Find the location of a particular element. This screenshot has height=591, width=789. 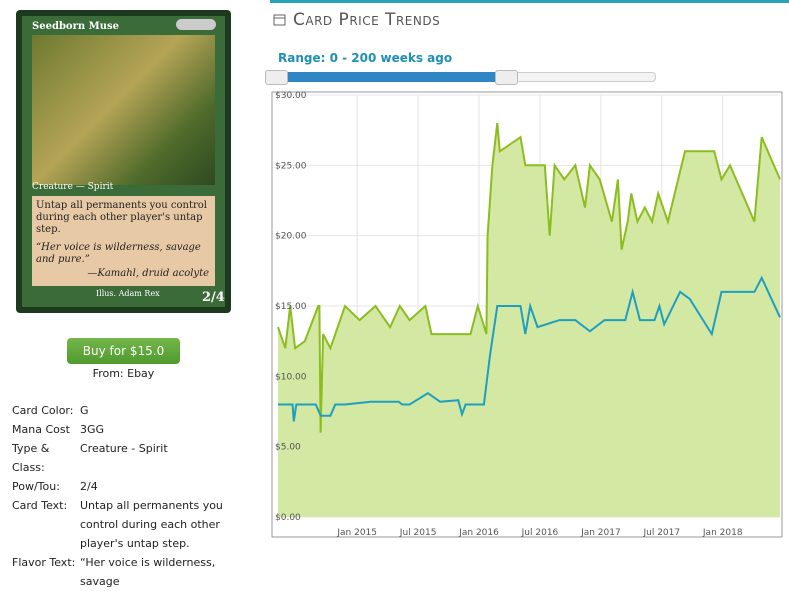

detail-value: 3GG is located at coordinates (92, 429).